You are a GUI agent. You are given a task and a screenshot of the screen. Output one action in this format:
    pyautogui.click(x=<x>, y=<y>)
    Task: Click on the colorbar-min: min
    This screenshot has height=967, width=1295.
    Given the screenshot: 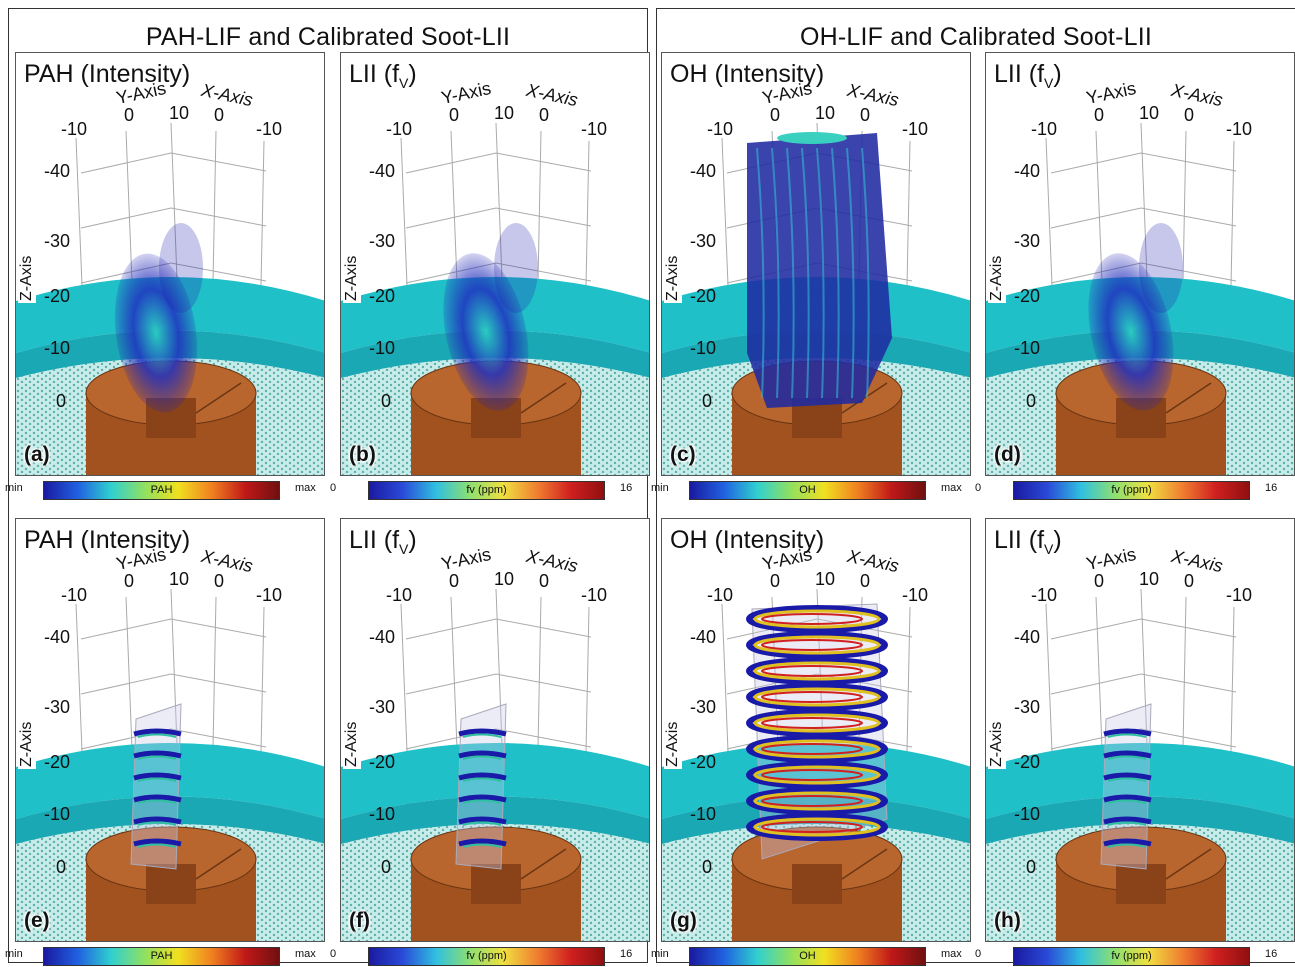 What is the action you would take?
    pyautogui.click(x=660, y=488)
    